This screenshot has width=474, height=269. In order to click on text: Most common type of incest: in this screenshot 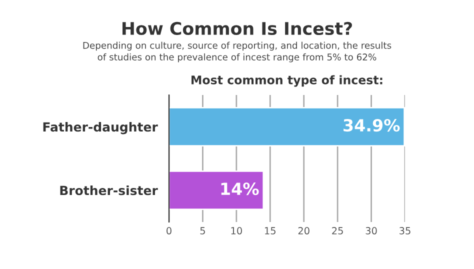, I will do `click(287, 81)`.